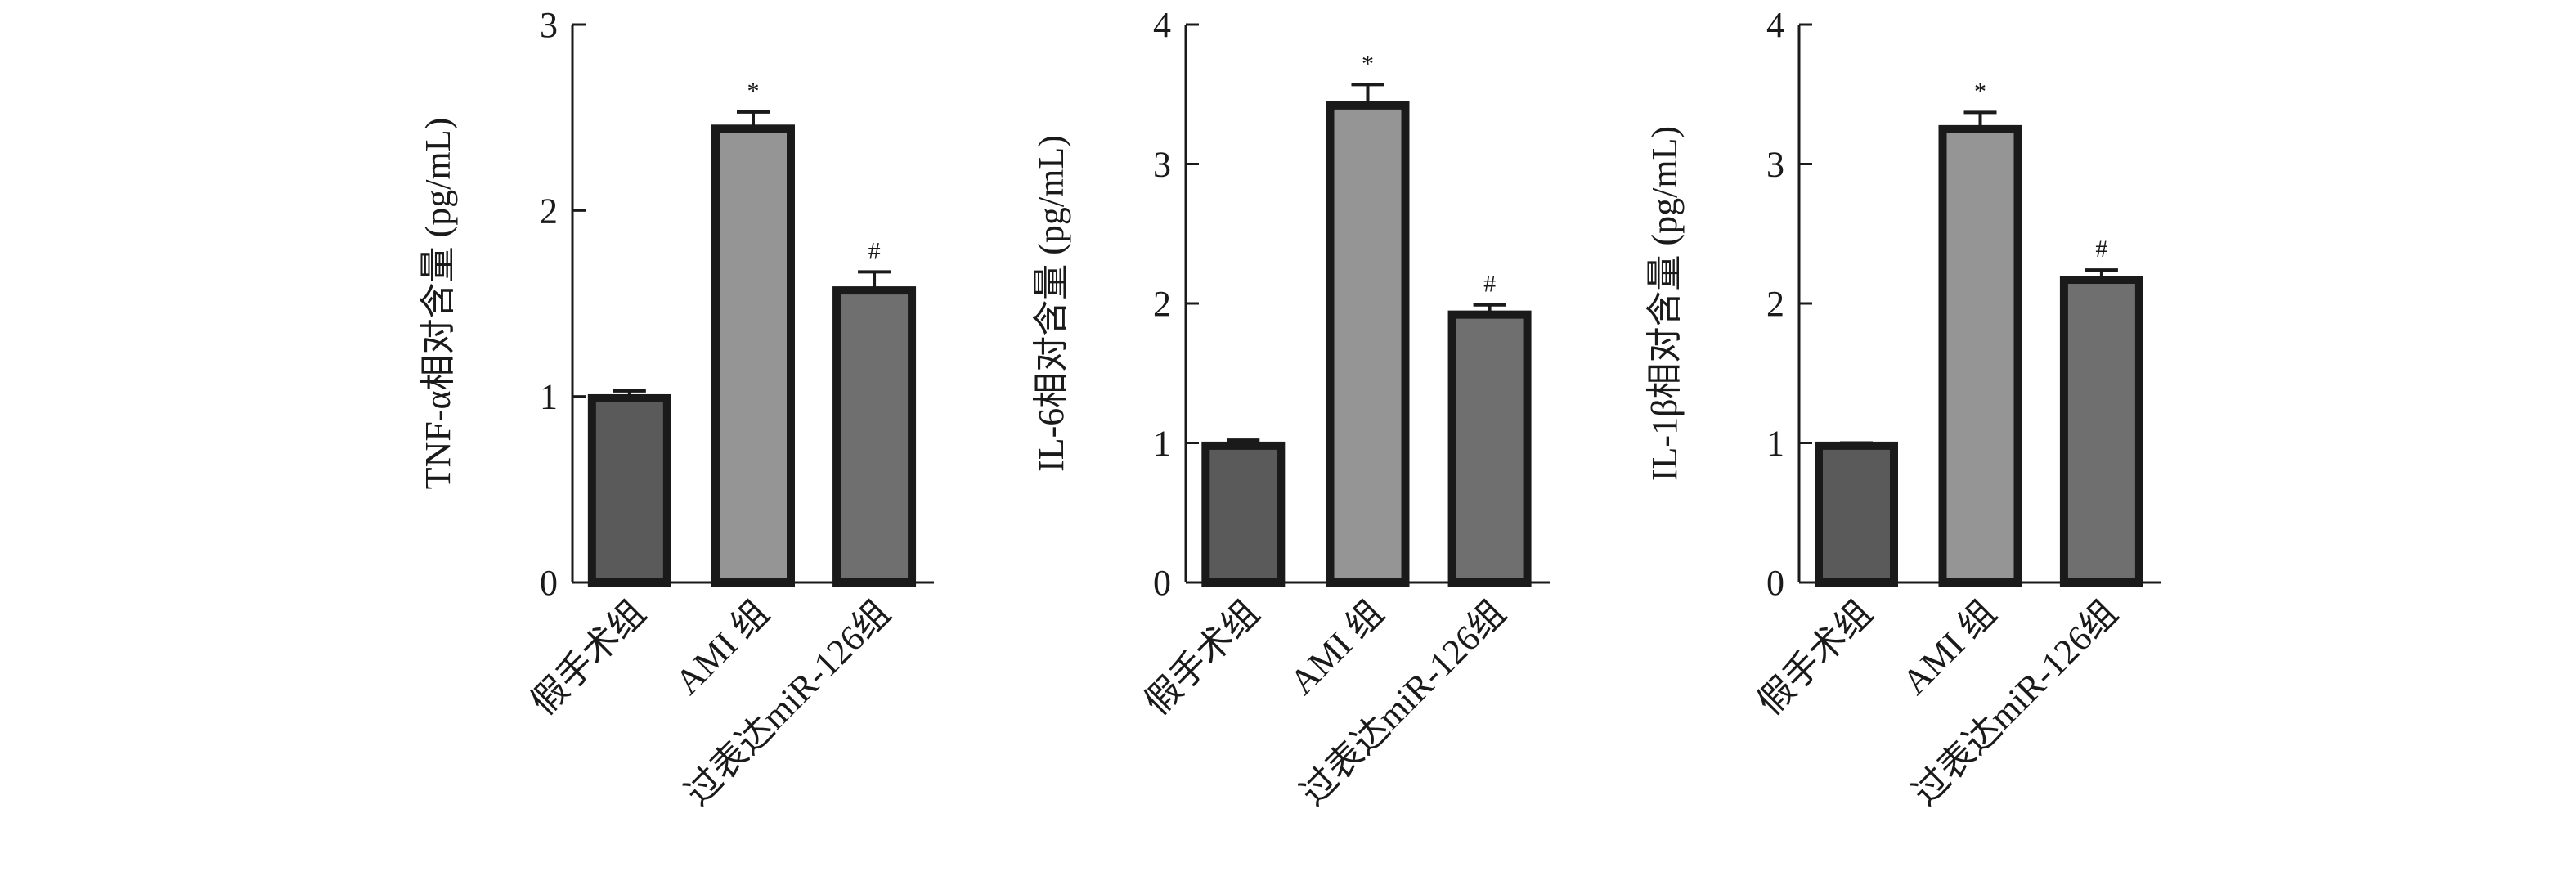  What do you see at coordinates (1051, 303) in the screenshot?
I see `y-axis-title: IL-6相对含量 (pg/mL)` at bounding box center [1051, 303].